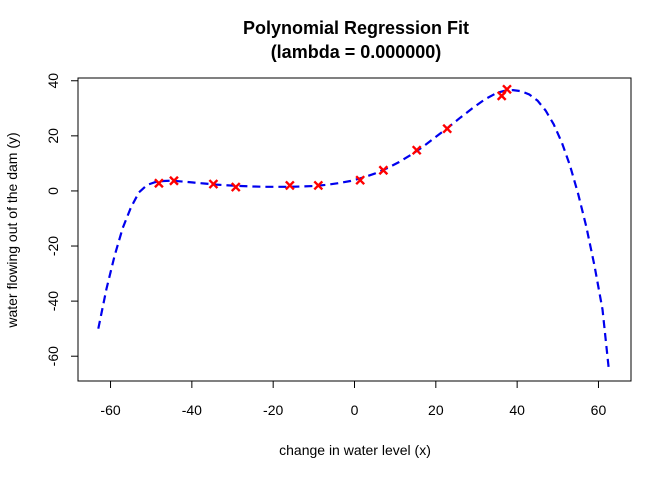  What do you see at coordinates (62, 219) in the screenshot?
I see `y-axis: -60 -40 -20 0 20 40` at bounding box center [62, 219].